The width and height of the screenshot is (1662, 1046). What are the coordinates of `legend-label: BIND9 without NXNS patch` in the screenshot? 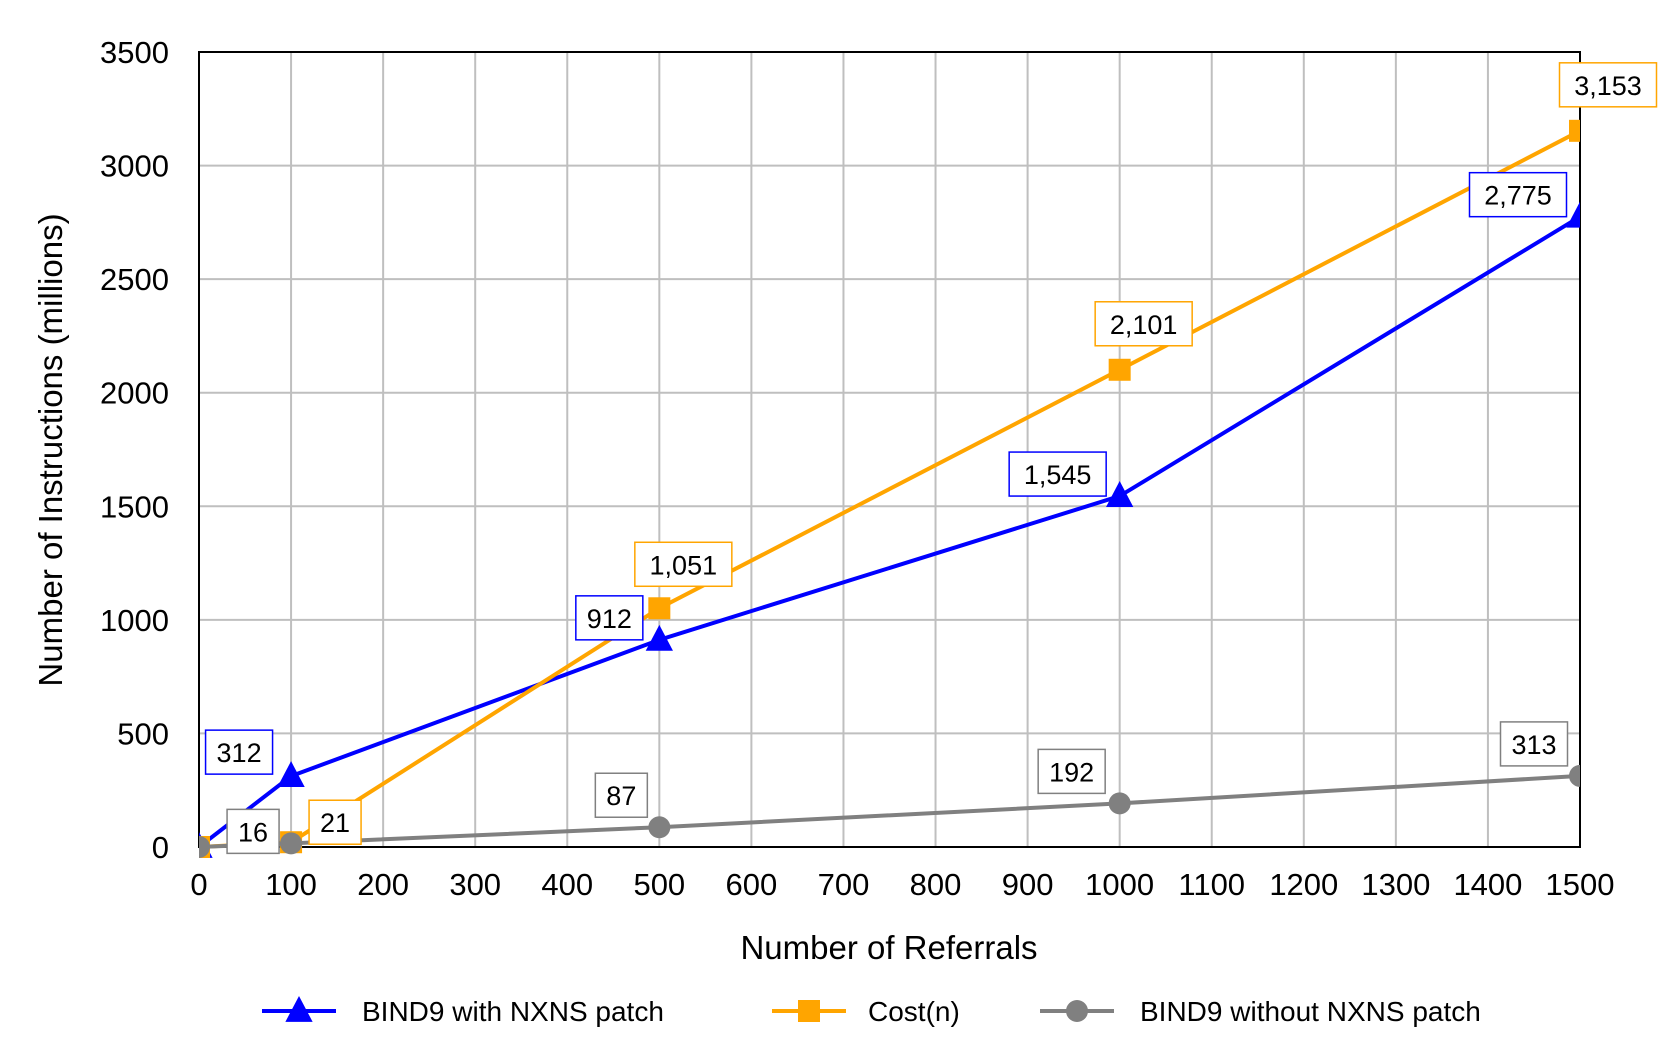 It's located at (1310, 1011).